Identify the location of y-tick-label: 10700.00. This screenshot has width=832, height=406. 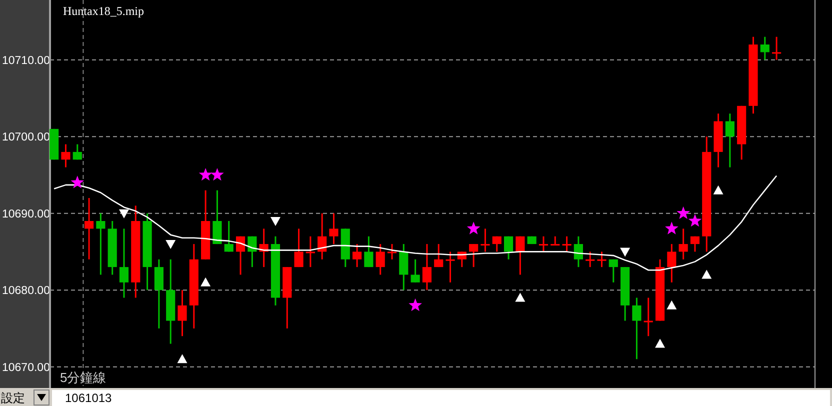
(26, 138).